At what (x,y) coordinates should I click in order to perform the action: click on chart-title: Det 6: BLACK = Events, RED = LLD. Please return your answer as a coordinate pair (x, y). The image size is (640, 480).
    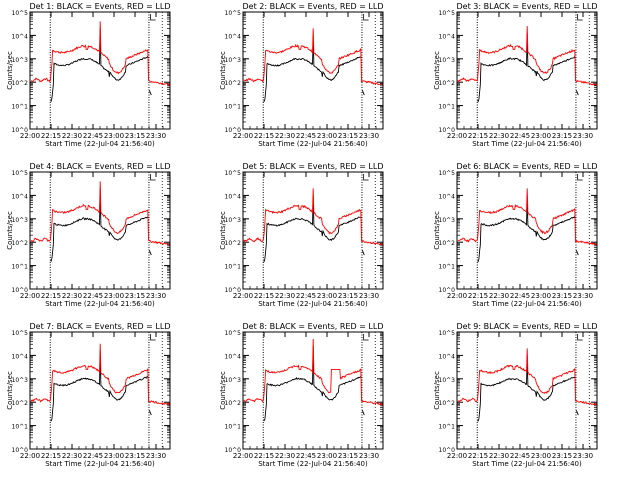
    Looking at the image, I should click on (527, 166).